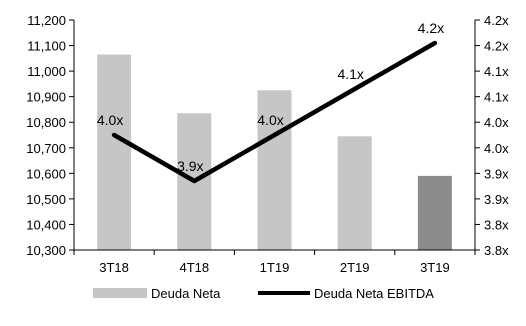  Describe the element at coordinates (46, 250) in the screenshot. I see `left-tick-label: 10,300` at that location.